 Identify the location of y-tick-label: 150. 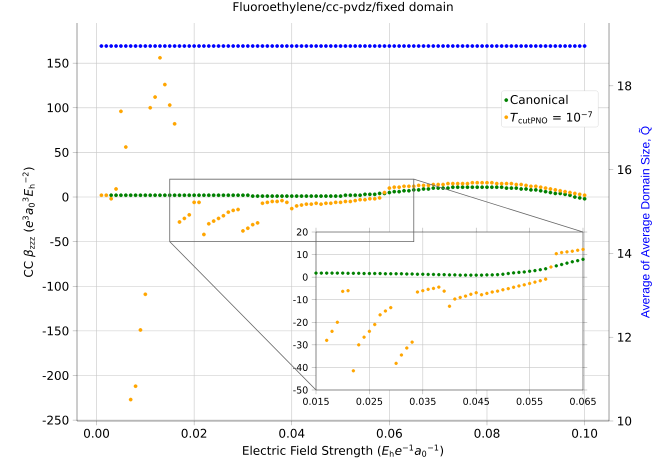
(58, 63).